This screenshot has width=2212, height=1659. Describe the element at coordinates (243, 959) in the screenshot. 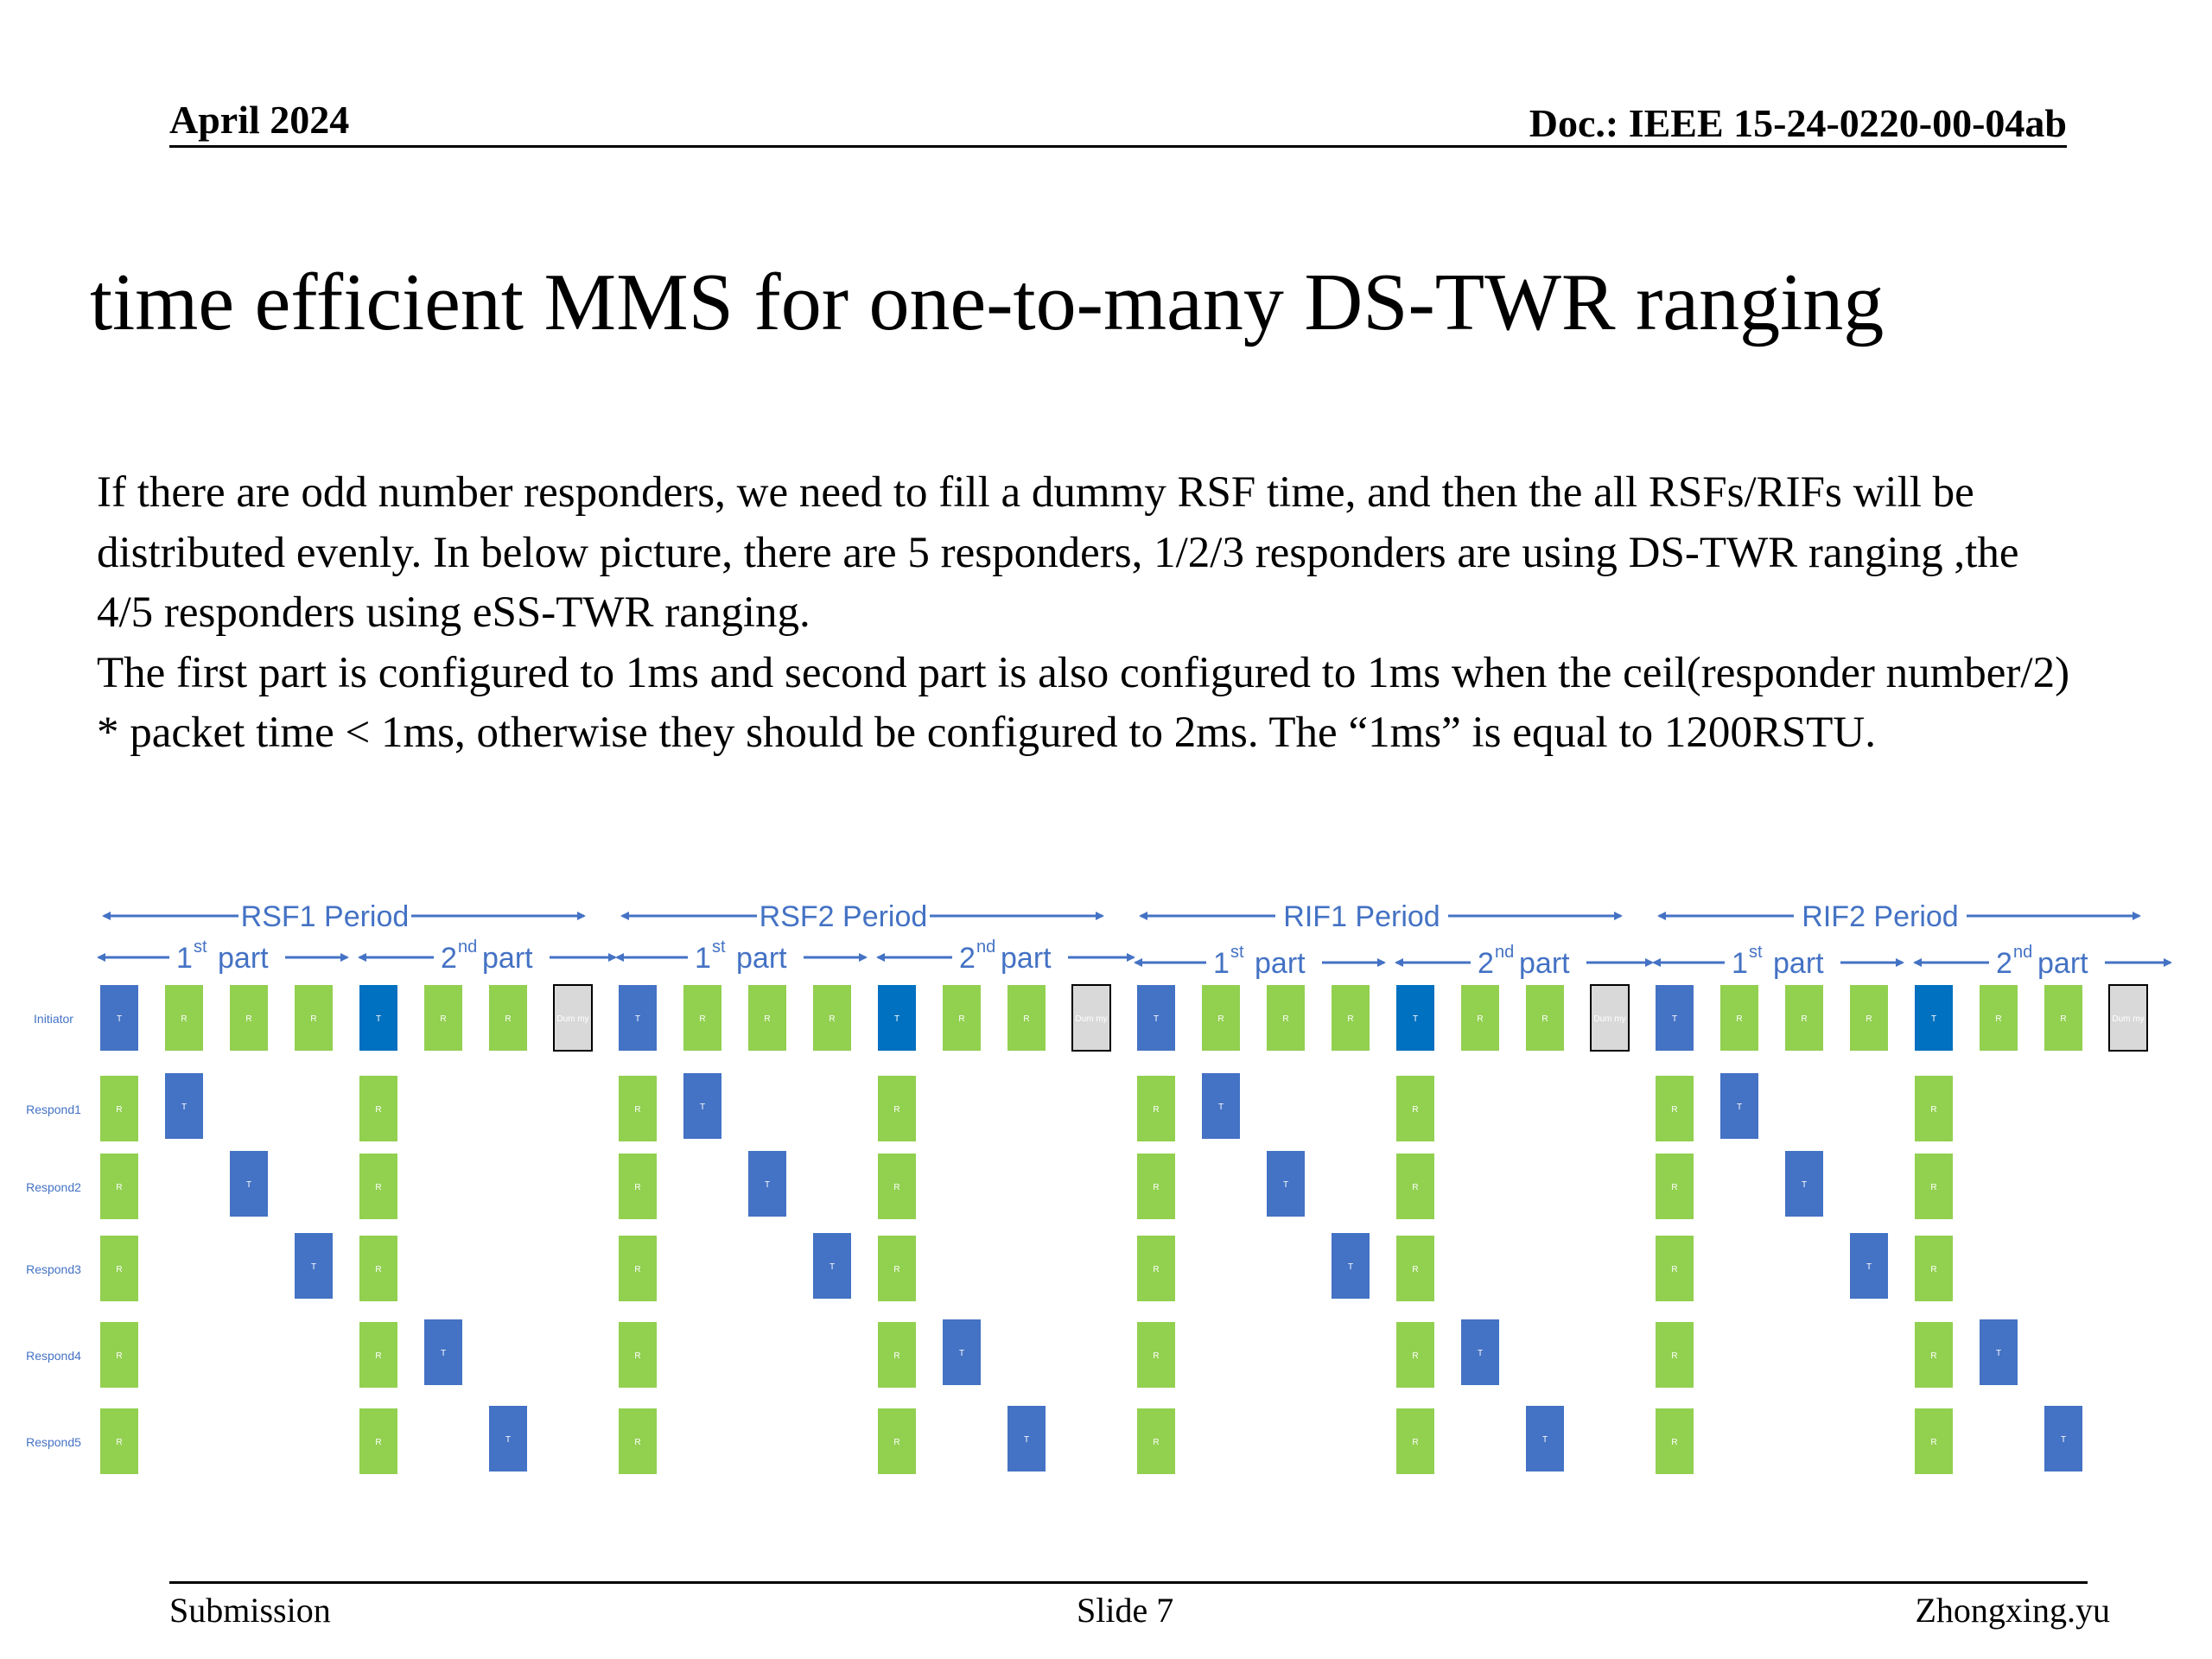

I see `period-1-first-part-word: part` at that location.